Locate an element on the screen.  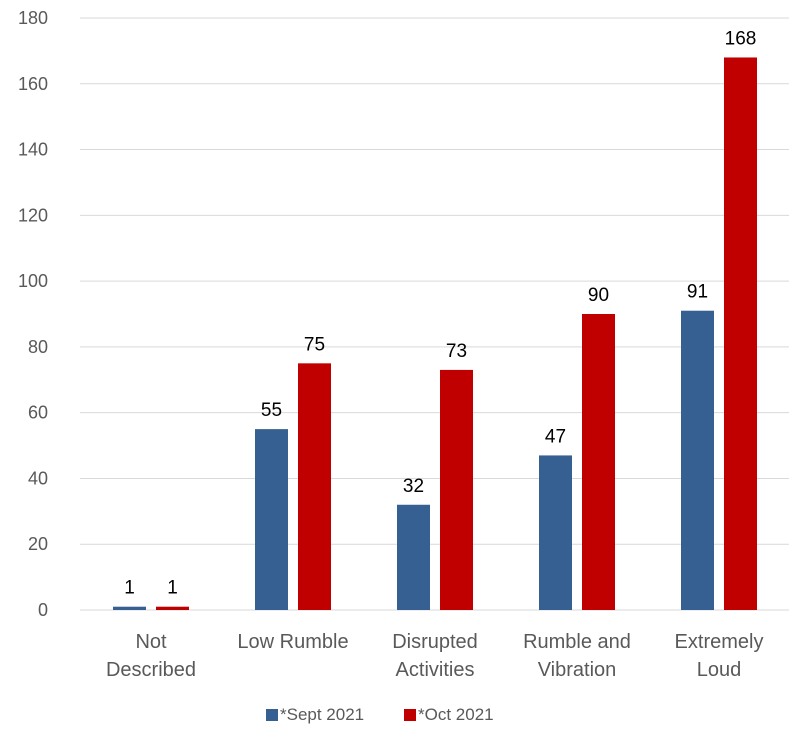
y-tick-label: 0 is located at coordinates (43, 610).